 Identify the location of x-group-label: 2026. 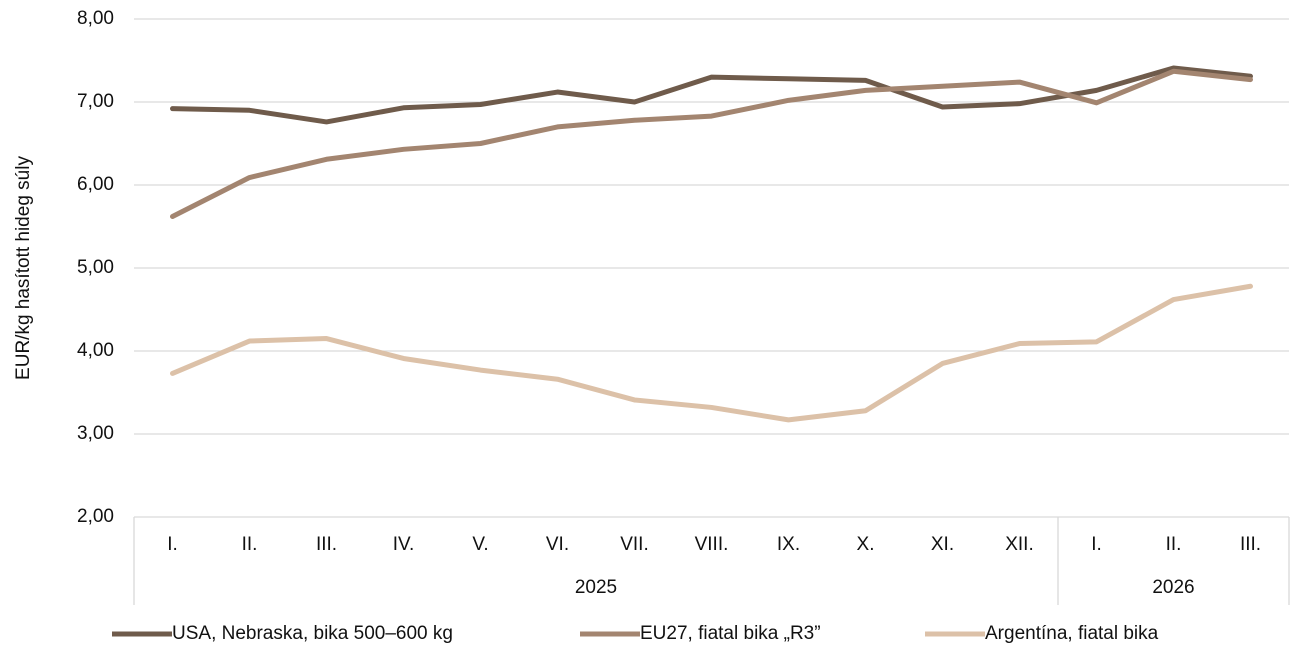
(1173, 587).